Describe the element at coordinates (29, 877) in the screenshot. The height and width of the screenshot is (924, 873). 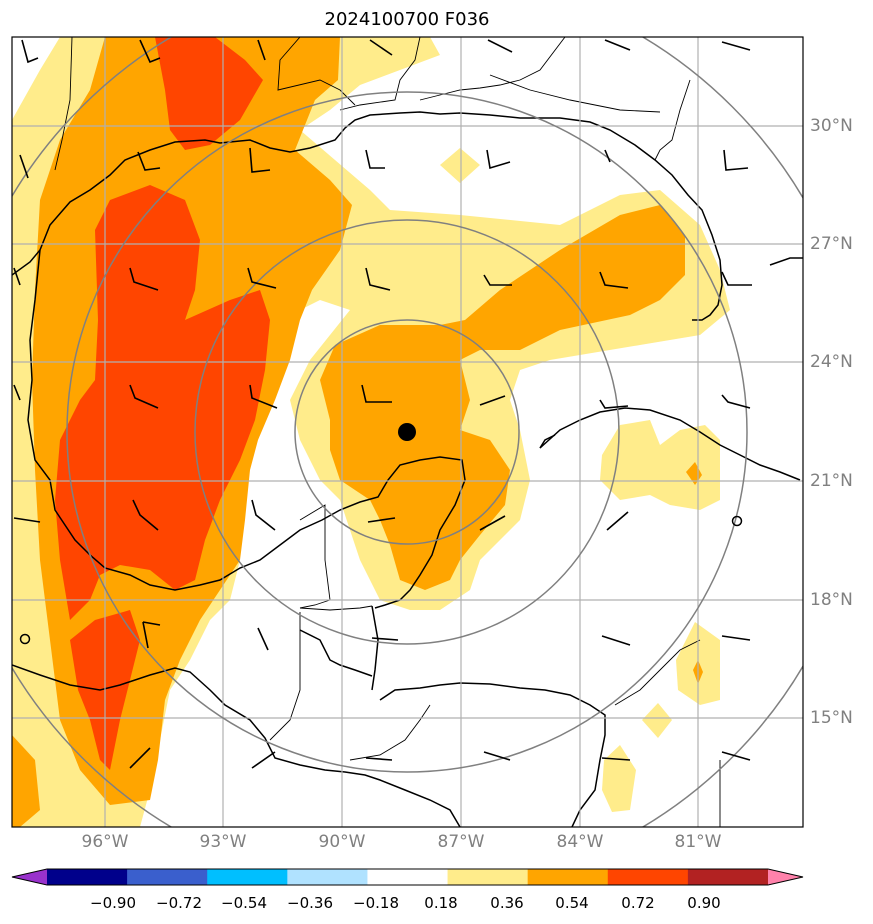
I see `colorbar-extend-low` at that location.